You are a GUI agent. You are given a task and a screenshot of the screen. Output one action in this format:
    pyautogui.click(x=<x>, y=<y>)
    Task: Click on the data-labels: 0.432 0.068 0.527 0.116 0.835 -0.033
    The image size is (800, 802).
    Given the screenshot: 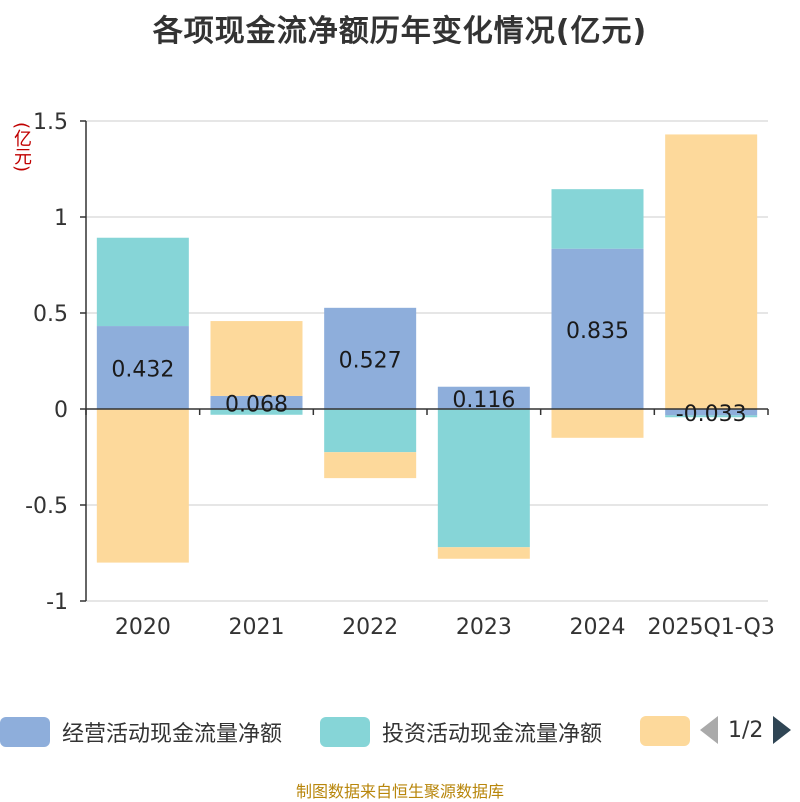 What is the action you would take?
    pyautogui.click(x=428, y=373)
    